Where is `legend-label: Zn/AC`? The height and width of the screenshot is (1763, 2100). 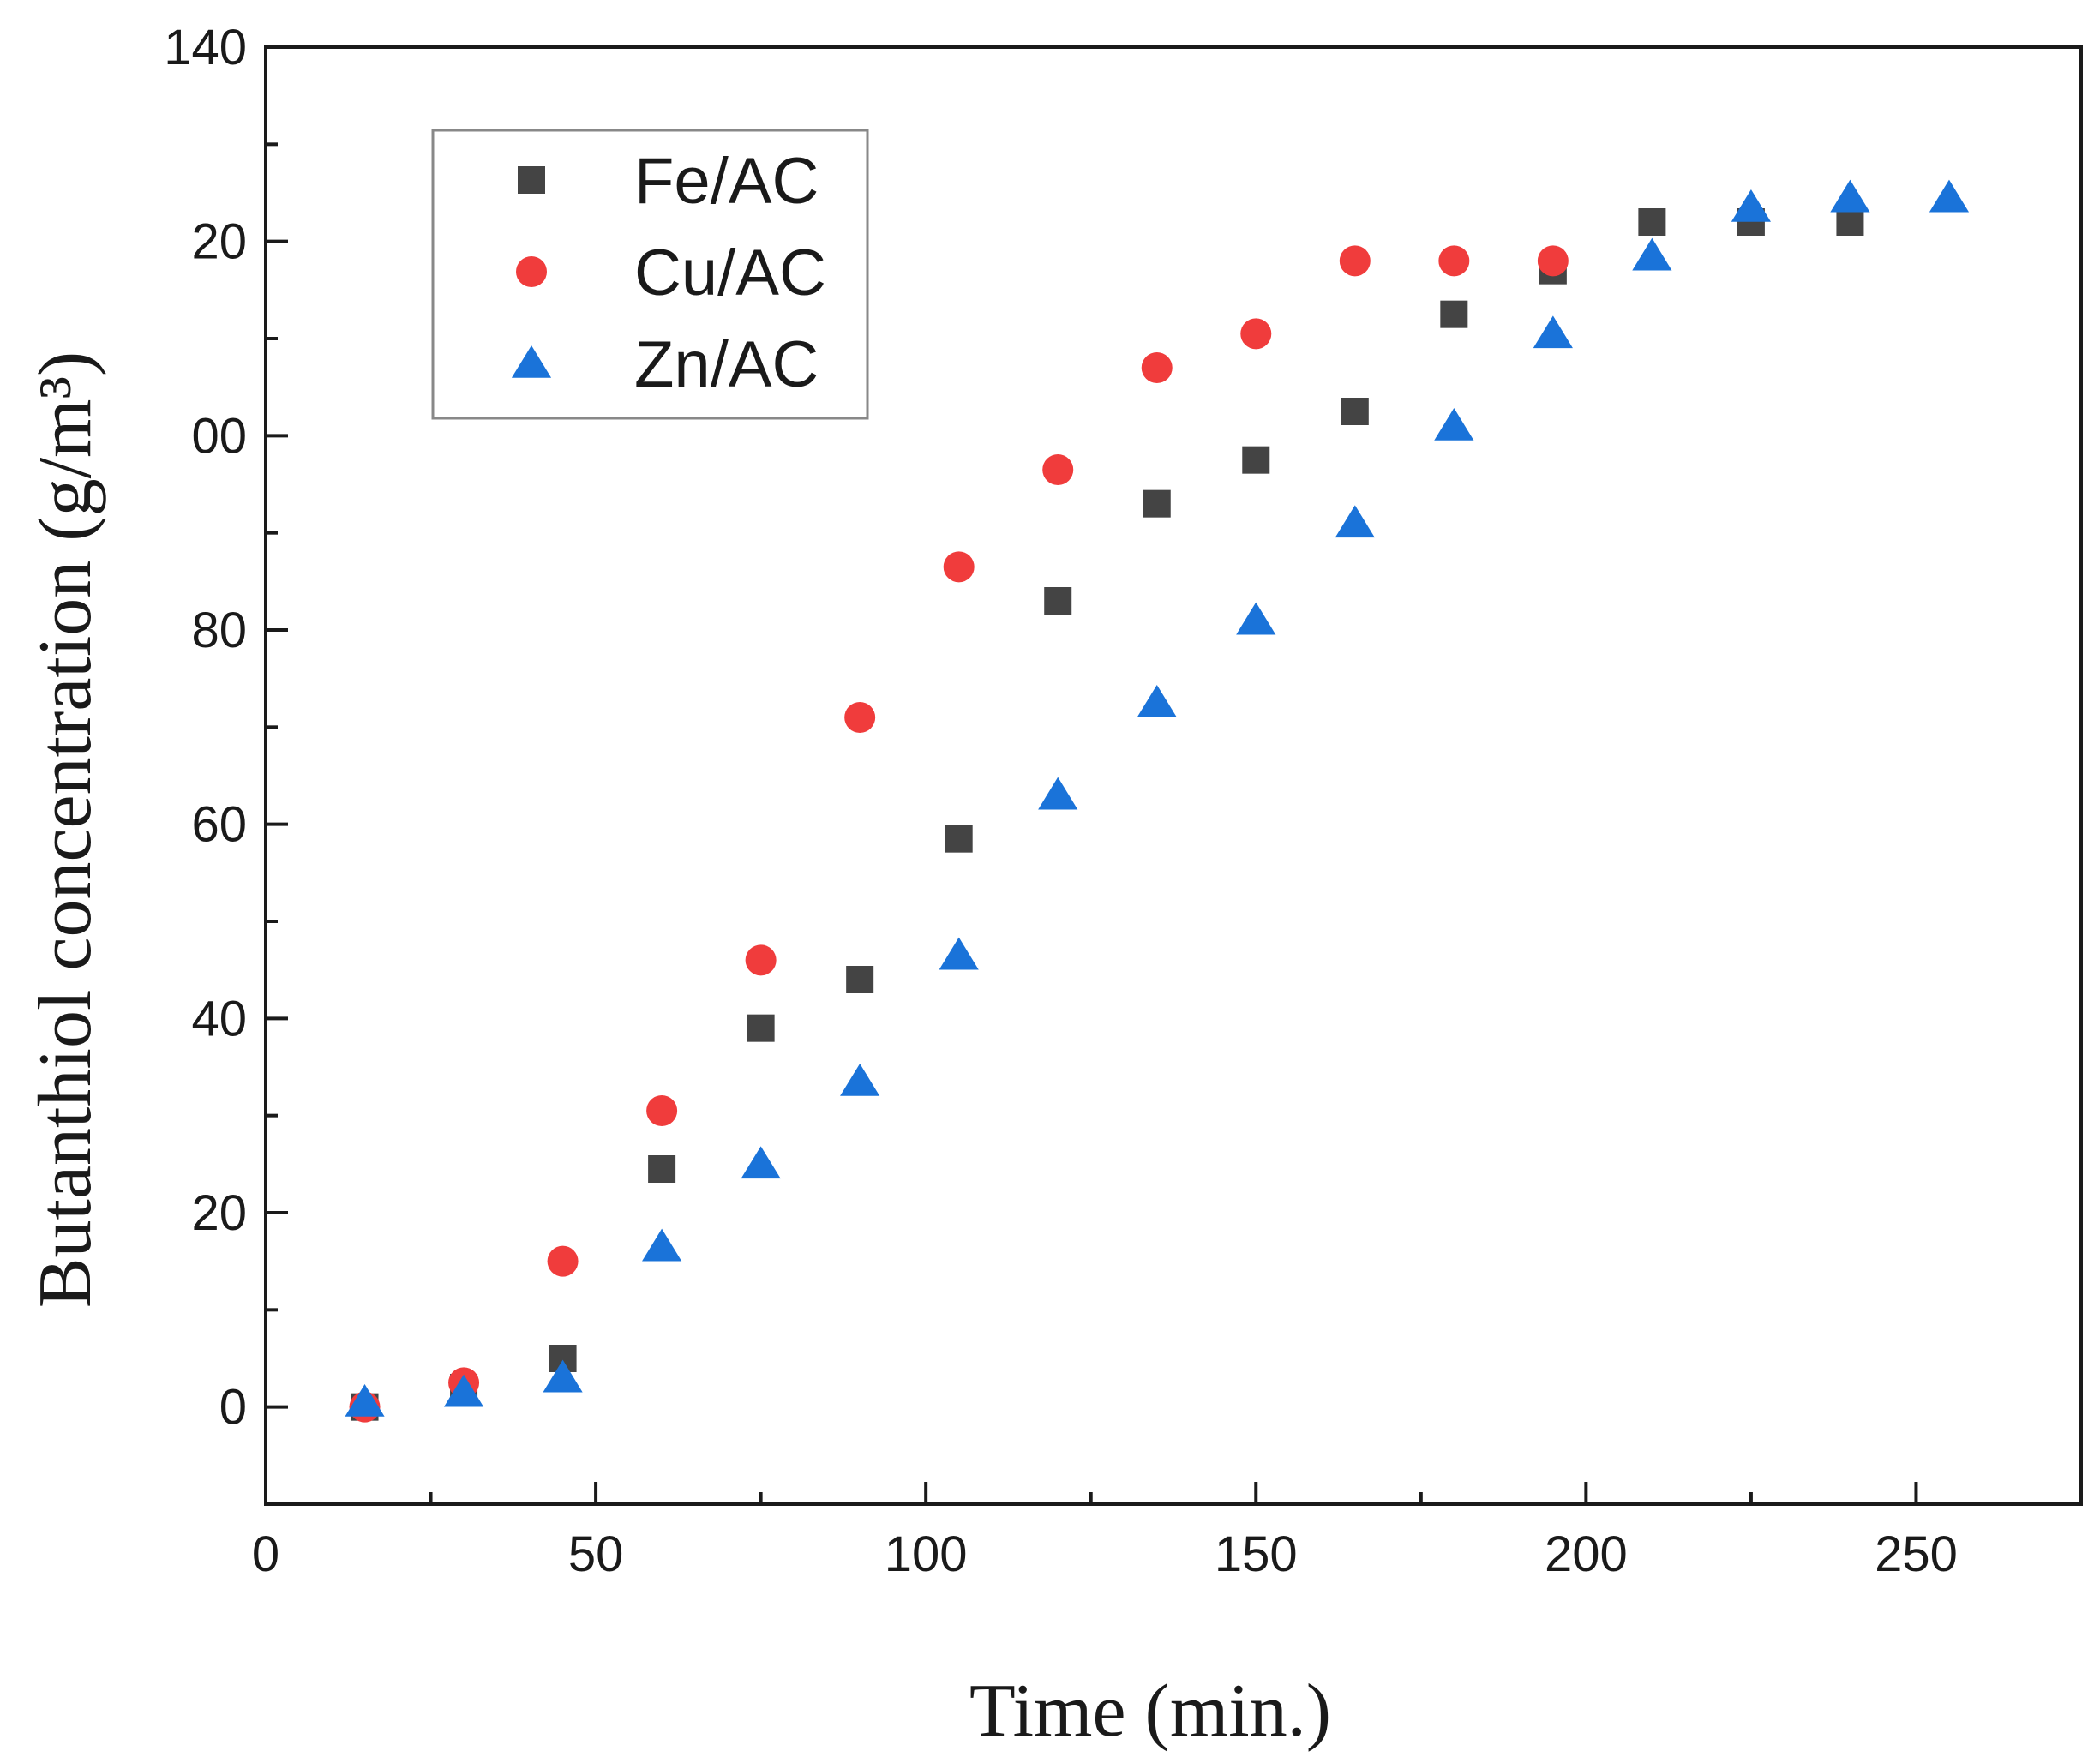
legend-label: Zn/AC is located at coordinates (726, 364).